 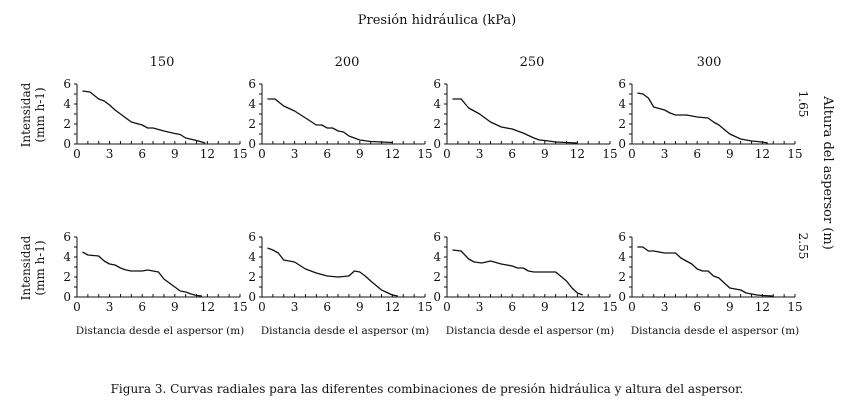 I want to click on panel-2-55-250: 0 3 6 9 12 15 0 2 4 6, so click(x=525, y=272).